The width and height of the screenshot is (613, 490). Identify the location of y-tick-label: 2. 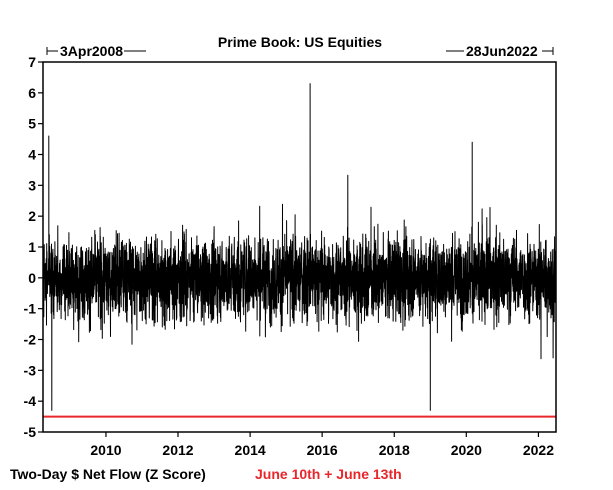
(32, 216).